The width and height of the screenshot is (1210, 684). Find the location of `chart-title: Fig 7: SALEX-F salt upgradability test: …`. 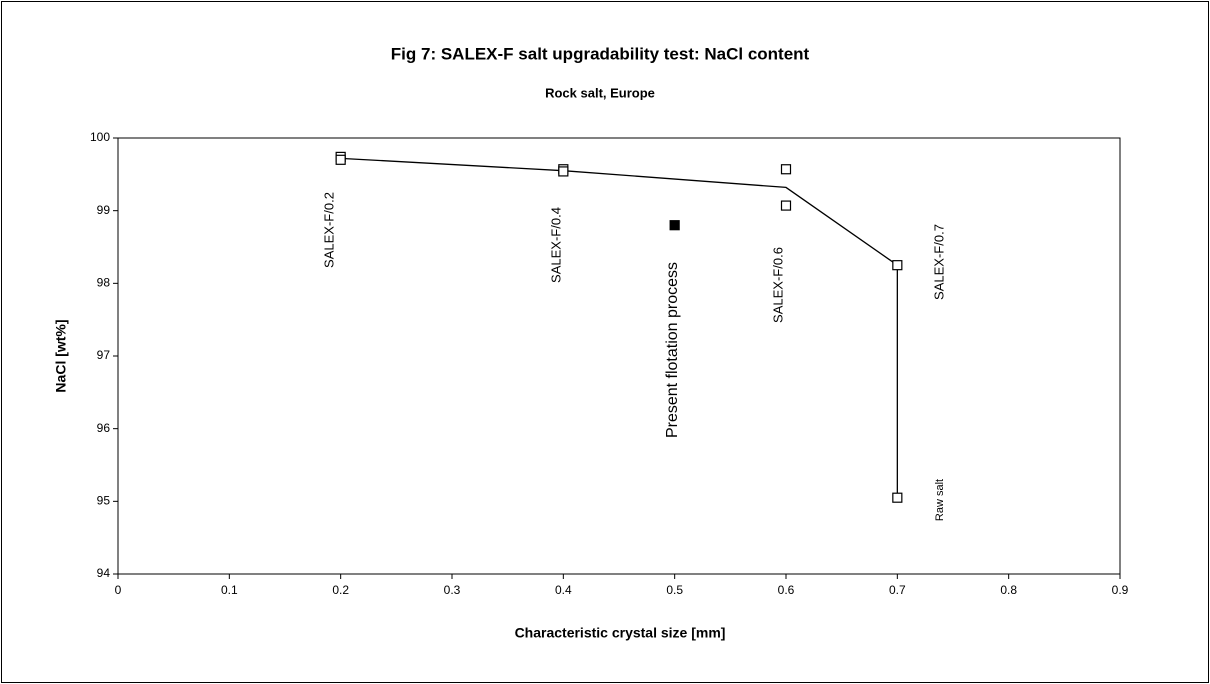

chart-title: Fig 7: SALEX-F salt upgradability test: … is located at coordinates (600, 53).